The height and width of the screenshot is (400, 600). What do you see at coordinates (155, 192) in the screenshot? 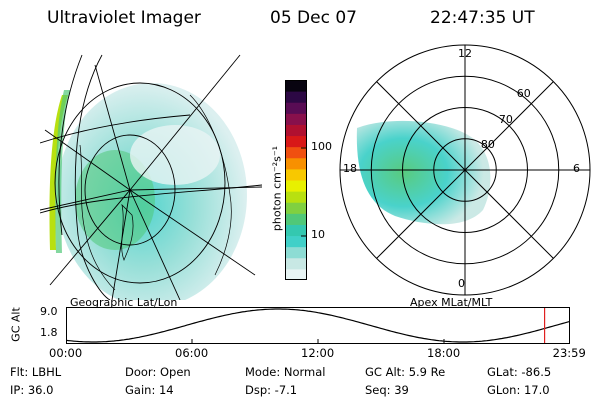
I see `coastlines` at bounding box center [155, 192].